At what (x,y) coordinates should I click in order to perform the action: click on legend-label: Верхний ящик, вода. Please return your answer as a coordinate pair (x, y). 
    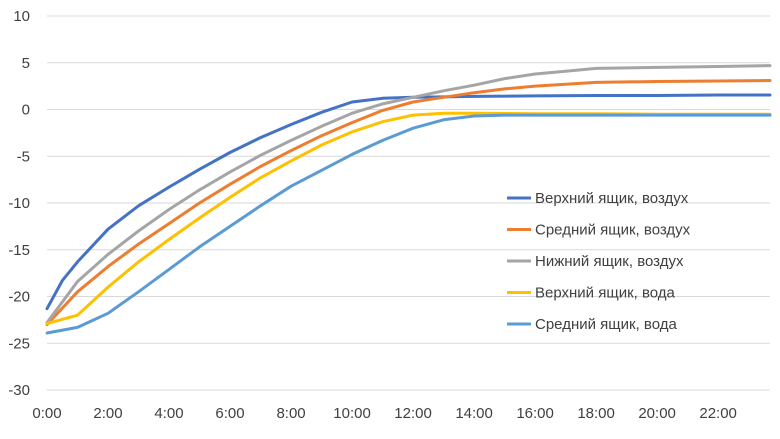
    Looking at the image, I should click on (605, 293).